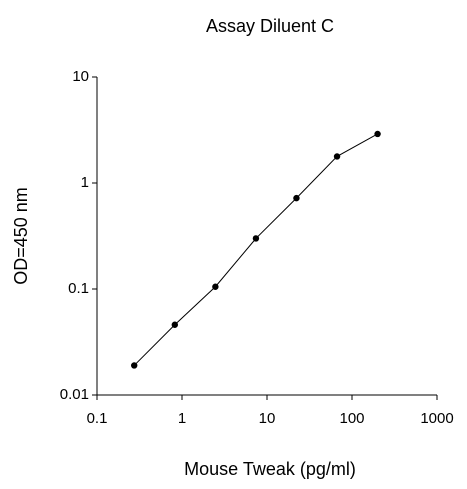  I want to click on x-tick-label: 1000, so click(436, 418).